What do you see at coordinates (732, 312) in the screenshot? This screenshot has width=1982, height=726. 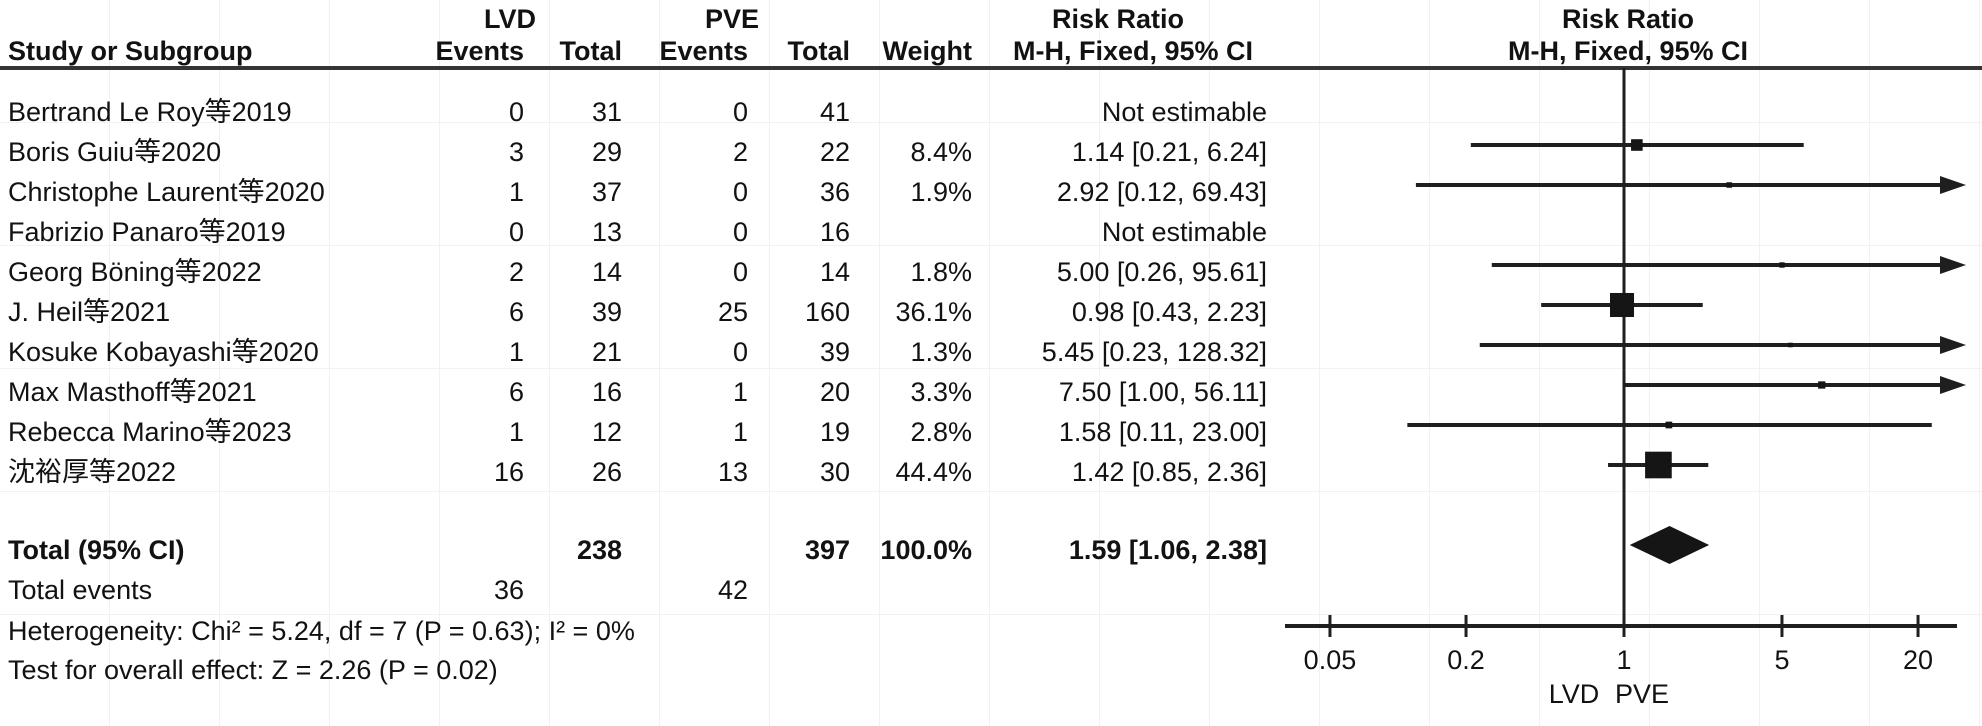 I see `pve-events-value: 25` at bounding box center [732, 312].